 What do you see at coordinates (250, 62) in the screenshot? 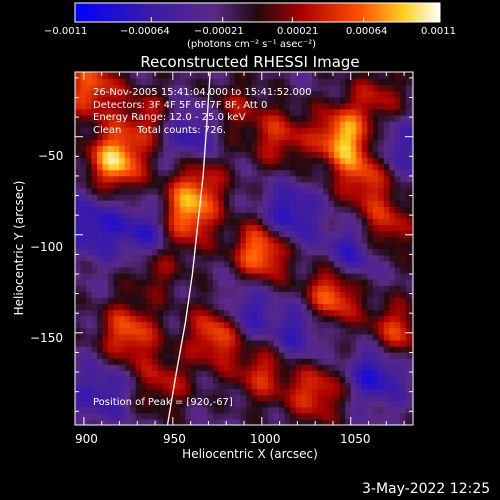
I see `chart-title: Reconstructed RHESSI Image` at bounding box center [250, 62].